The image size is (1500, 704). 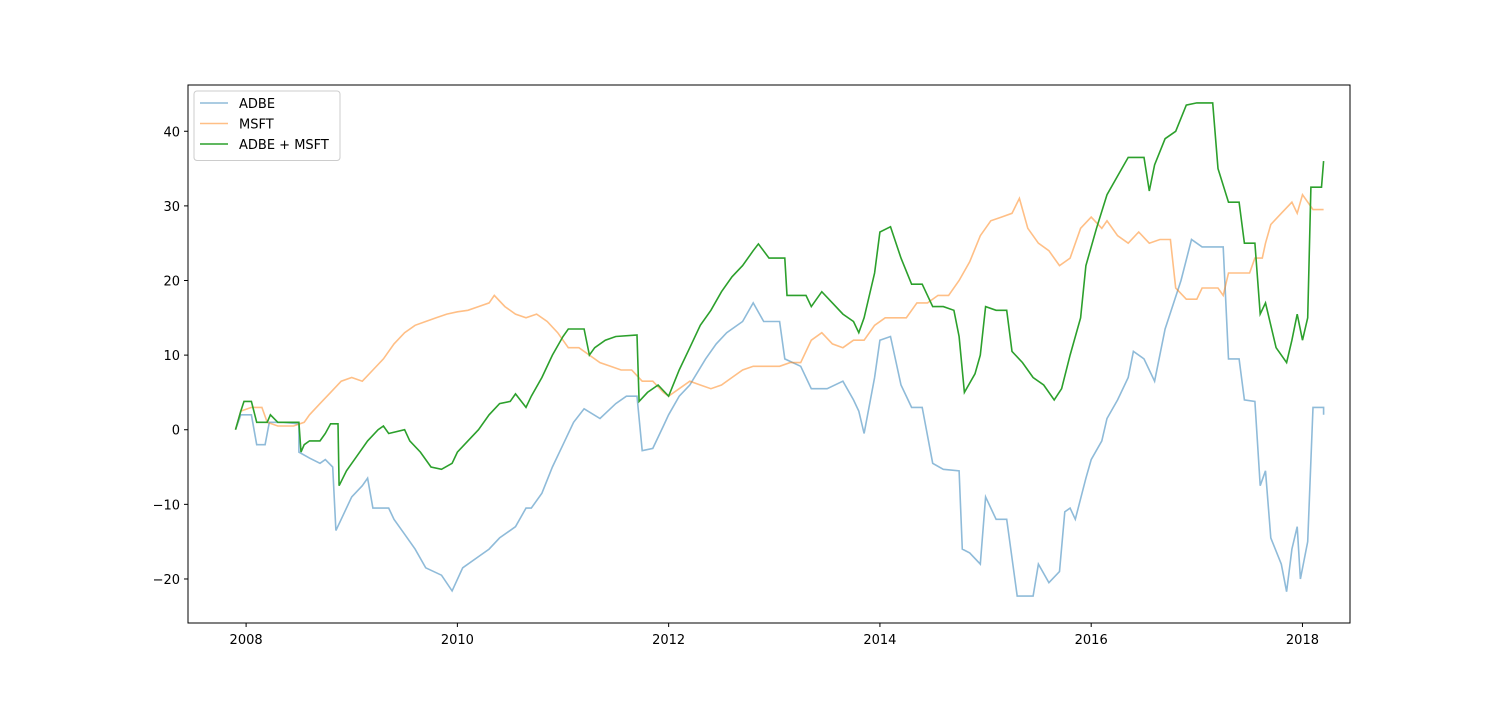 I want to click on x-tick-label: 2008, so click(x=246, y=640).